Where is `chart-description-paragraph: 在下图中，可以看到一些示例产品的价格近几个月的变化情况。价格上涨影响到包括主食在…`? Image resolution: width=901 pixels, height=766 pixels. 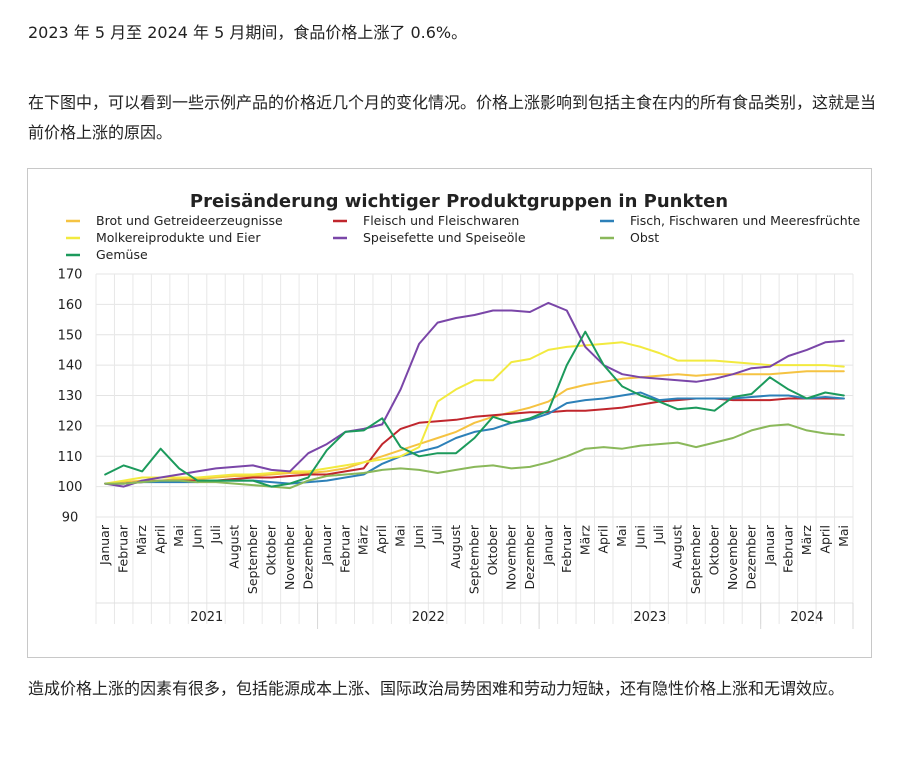 chart-description-paragraph: 在下图中，可以看到一些示例产品的价格近几个月的变化情况。价格上涨影响到包括主食在… is located at coordinates (452, 117).